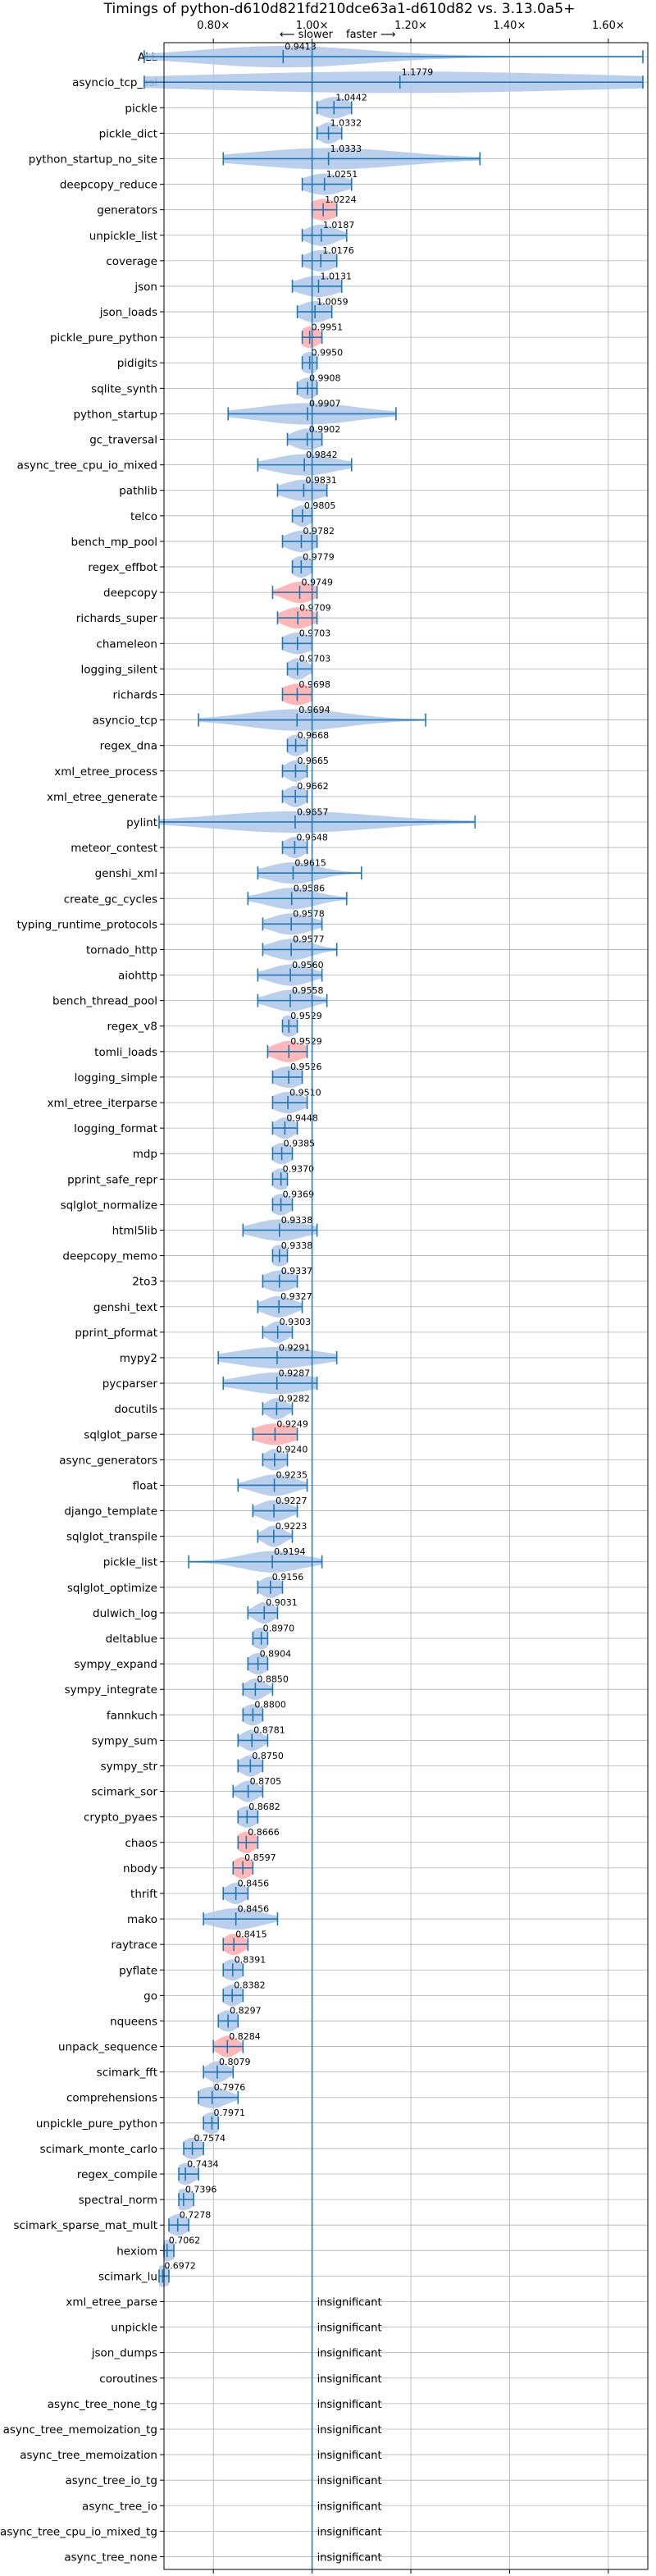 The height and width of the screenshot is (2576, 656). I want to click on benchmark-row: xml_etree_parse insignificant, so click(223, 2302).